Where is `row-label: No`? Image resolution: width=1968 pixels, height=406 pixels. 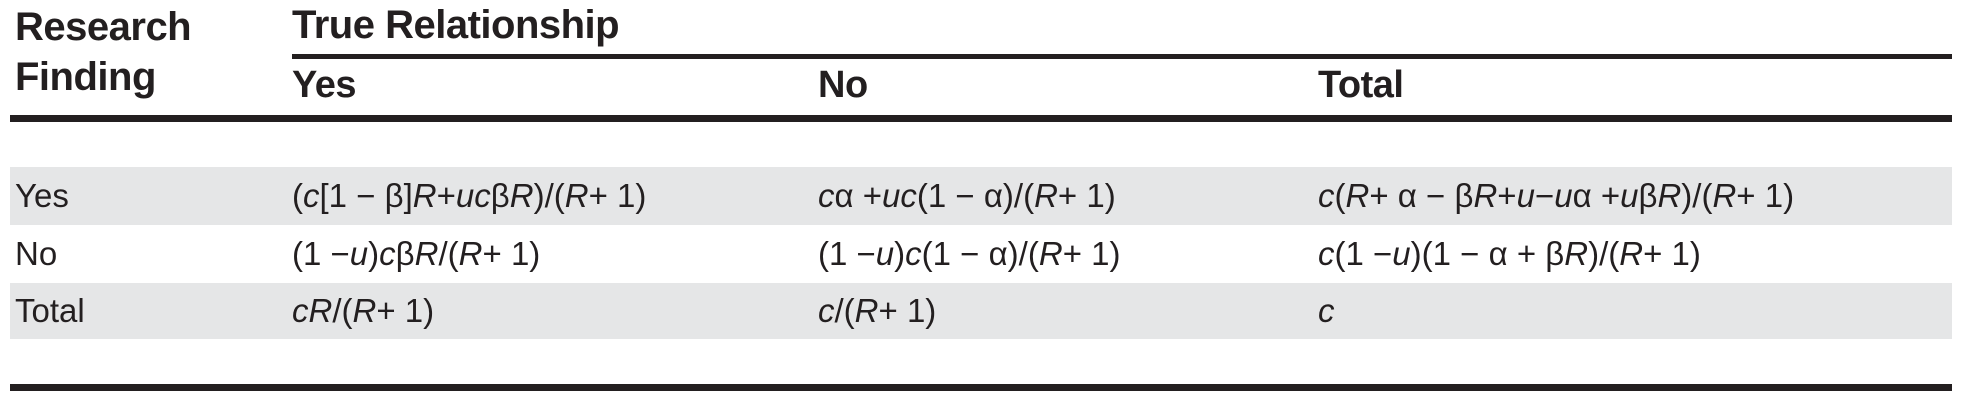 row-label: No is located at coordinates (36, 253).